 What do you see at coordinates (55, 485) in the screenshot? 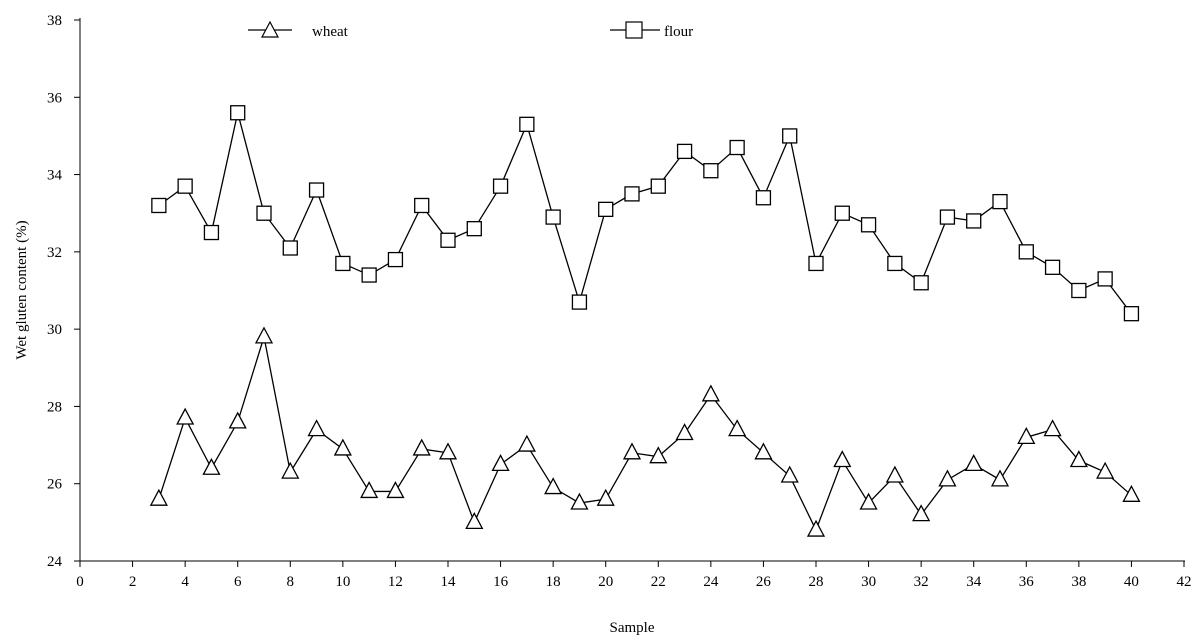
I see `y-tick-label: 26` at bounding box center [55, 485].